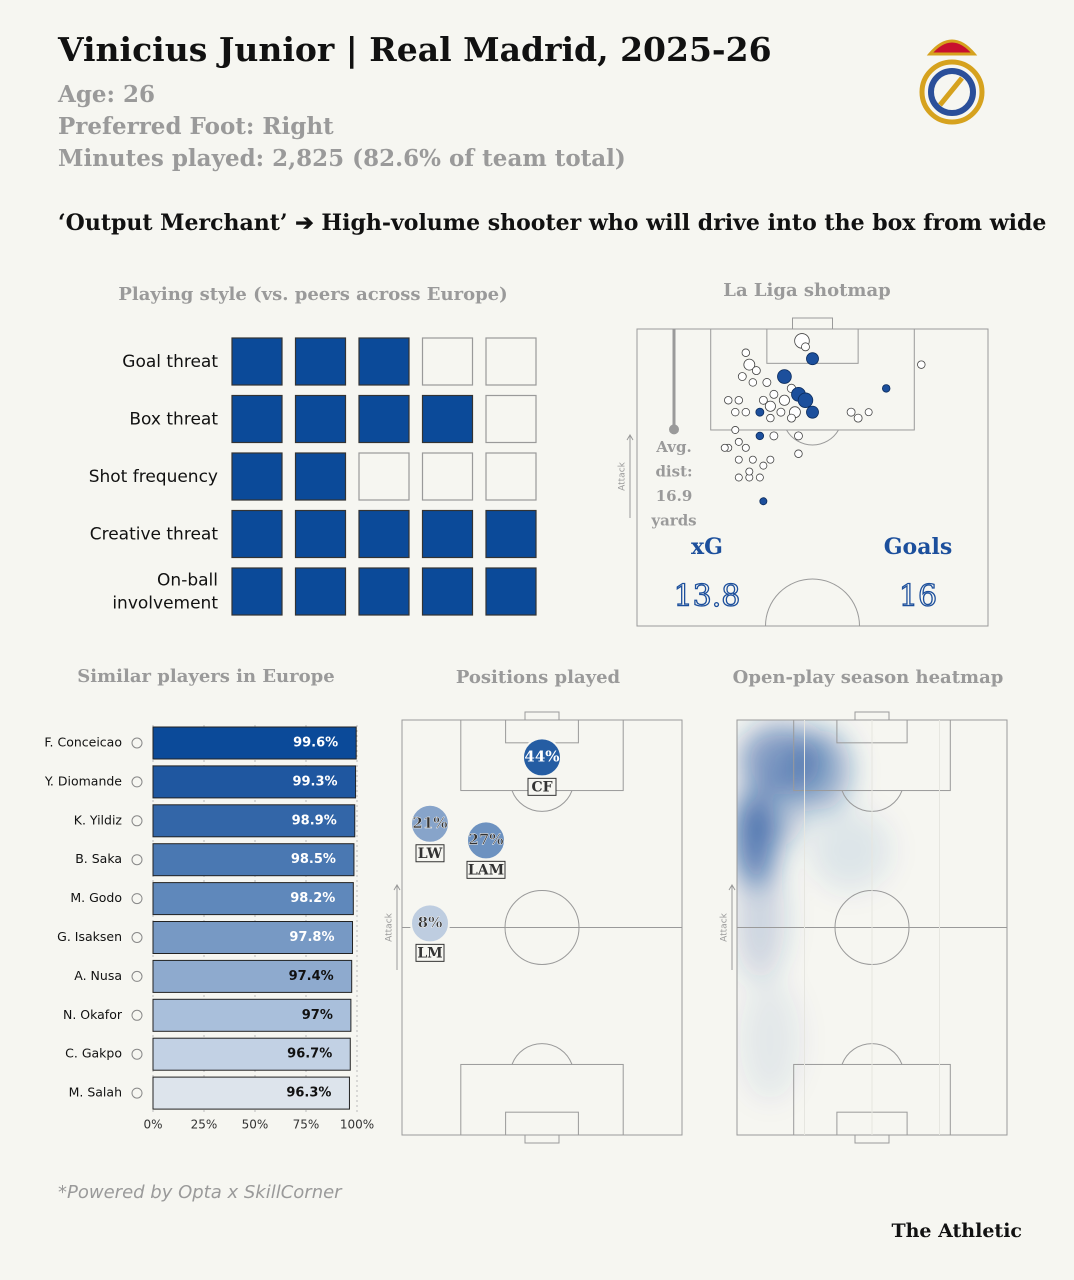 This screenshot has height=1280, width=1074. Describe the element at coordinates (311, 976) in the screenshot. I see `value-label: 97.4%` at that location.